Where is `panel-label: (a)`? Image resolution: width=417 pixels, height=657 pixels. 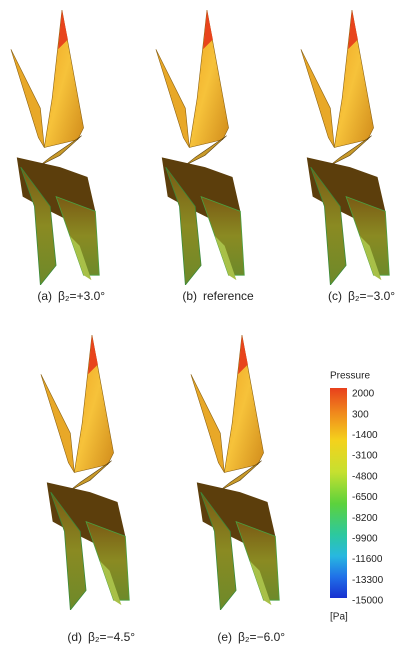
panel-label: (a) is located at coordinates (44, 296).